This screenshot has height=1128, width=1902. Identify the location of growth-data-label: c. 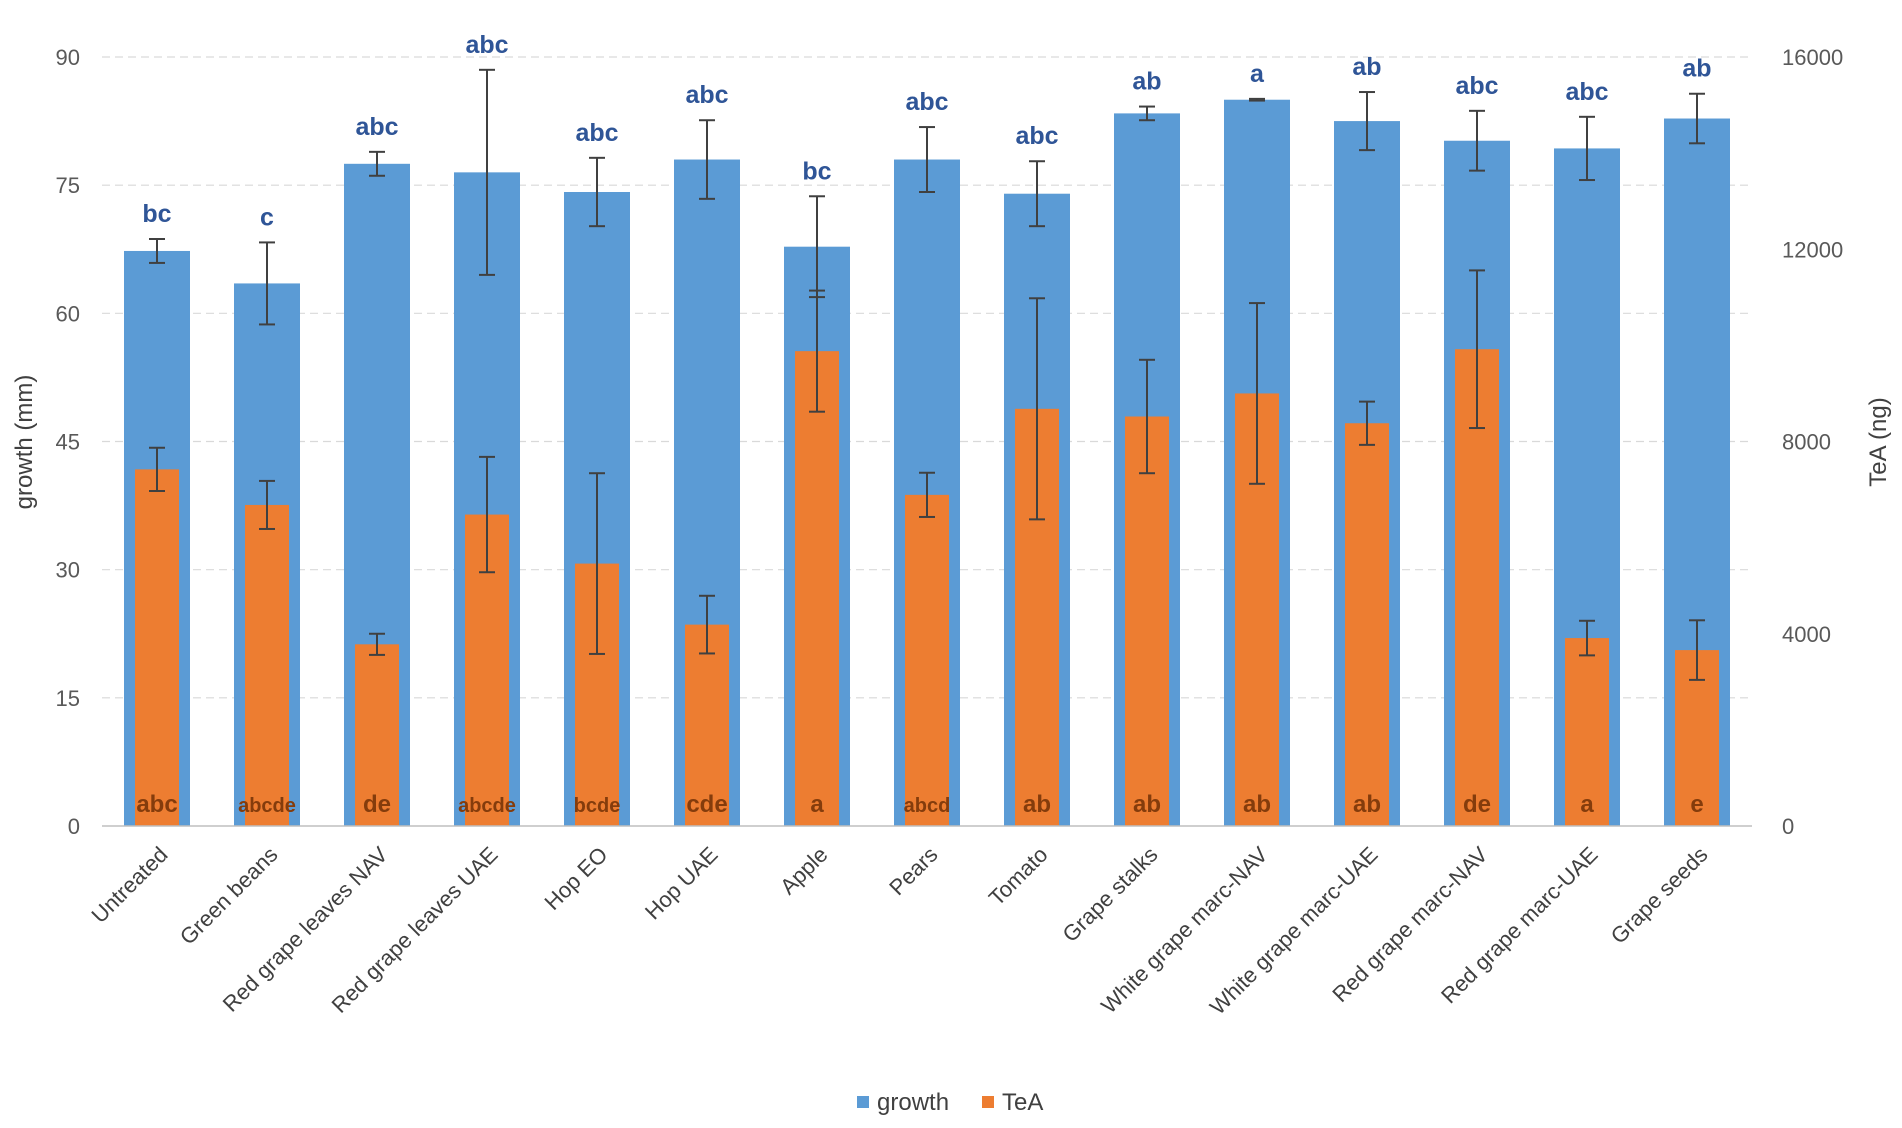
(267, 217).